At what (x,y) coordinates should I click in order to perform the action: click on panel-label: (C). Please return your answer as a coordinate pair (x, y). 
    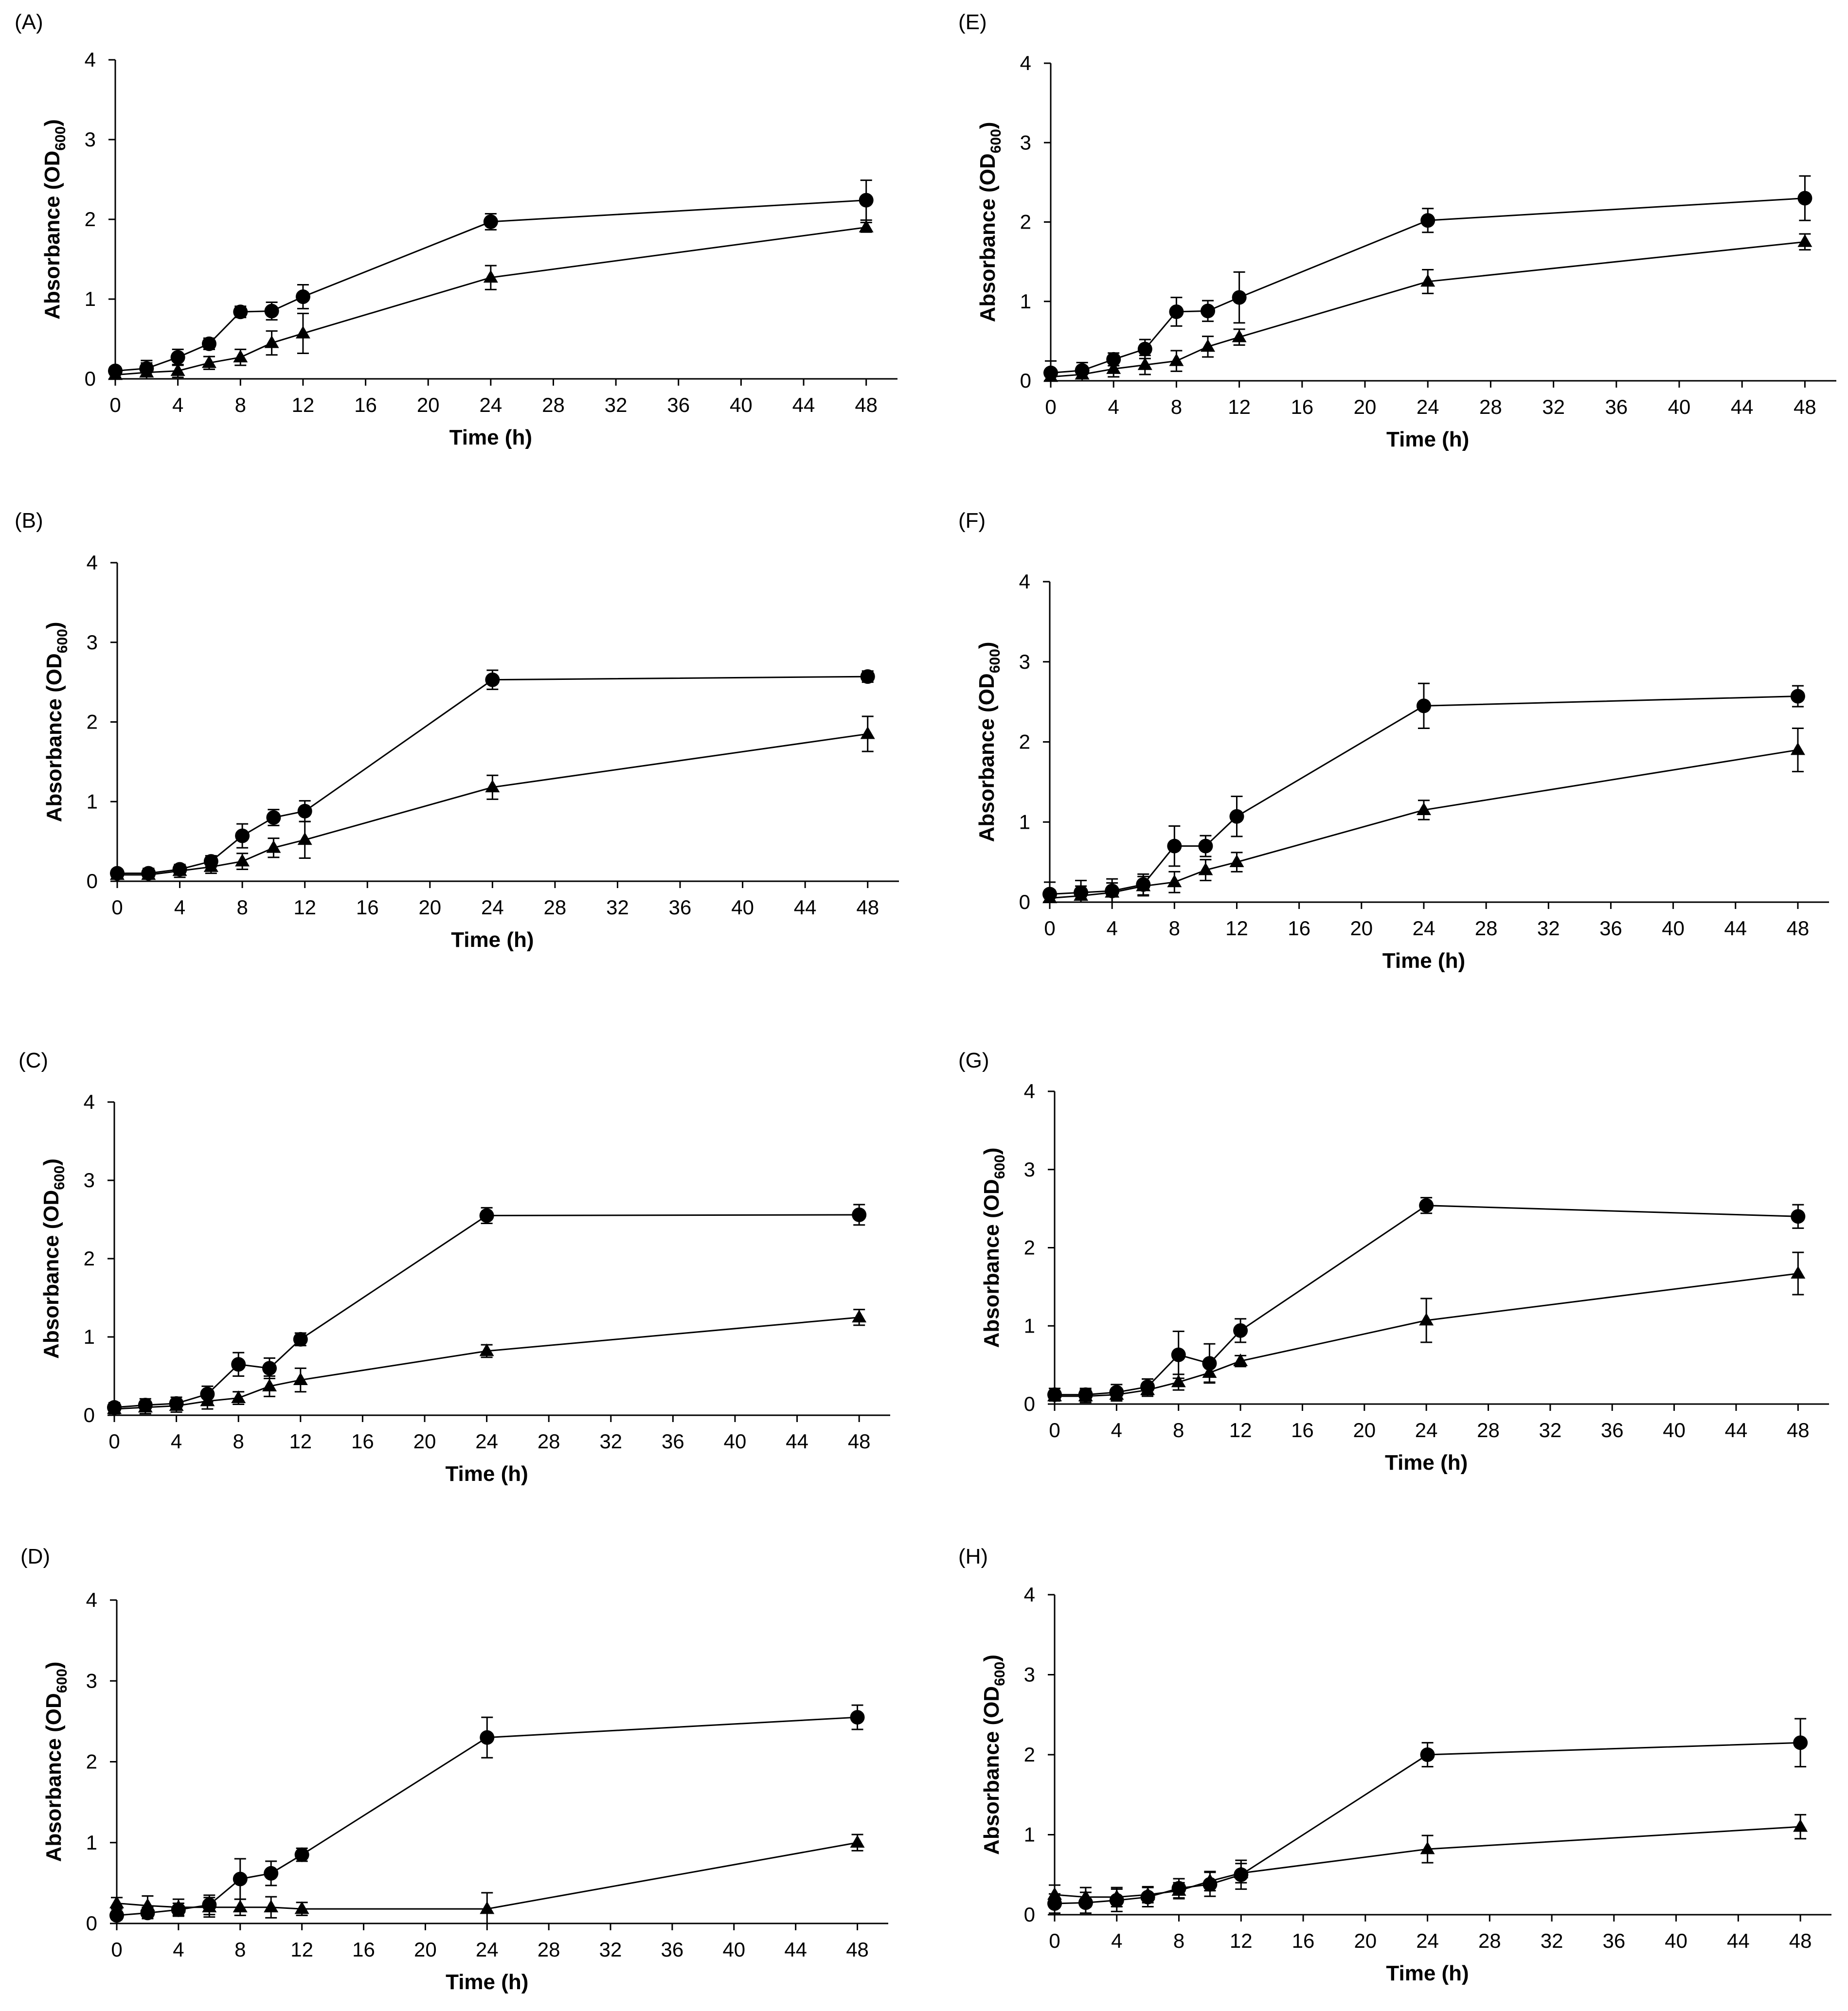
    Looking at the image, I should click on (33, 1060).